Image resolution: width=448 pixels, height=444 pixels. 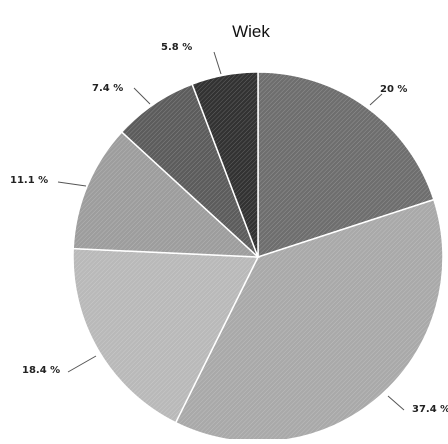 What do you see at coordinates (430, 409) in the screenshot?
I see `slice-label: 37.4 %` at bounding box center [430, 409].